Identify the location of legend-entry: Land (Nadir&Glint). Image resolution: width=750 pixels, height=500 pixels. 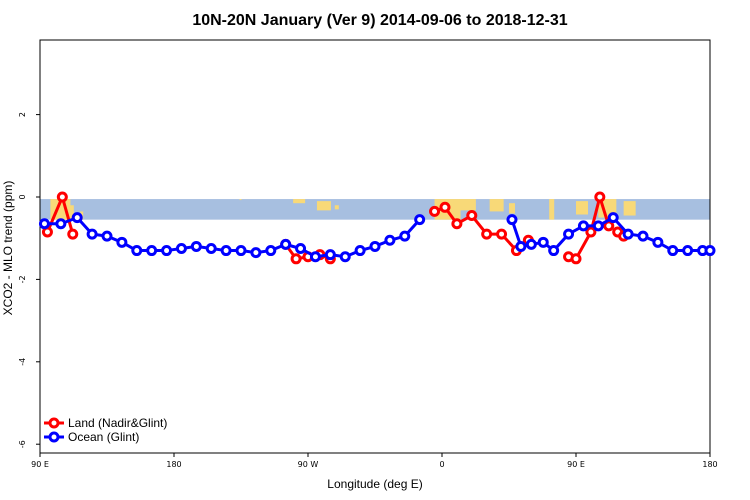
(117, 423).